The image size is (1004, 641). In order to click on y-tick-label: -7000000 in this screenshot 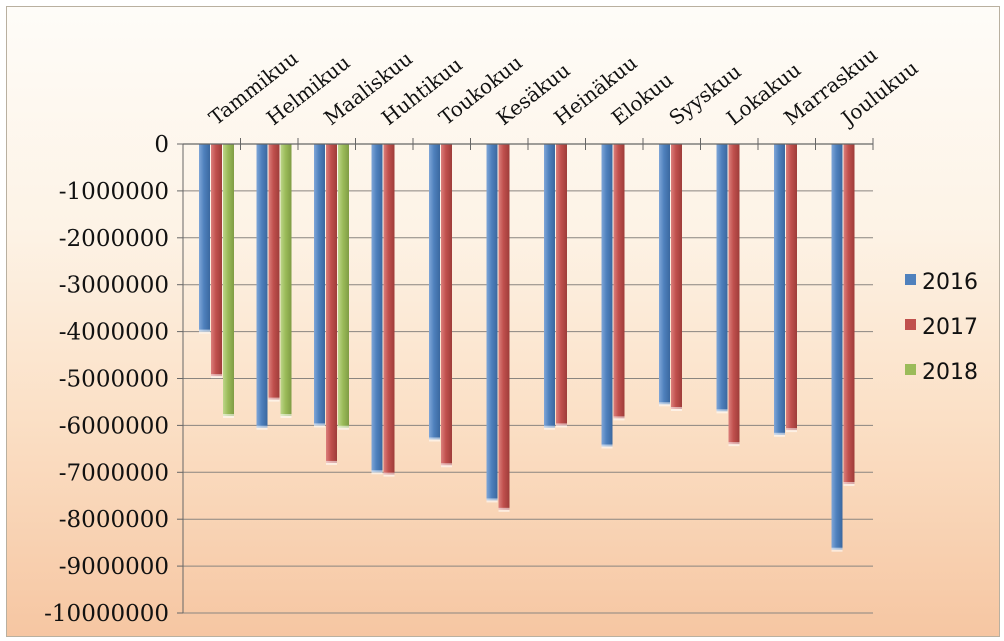, I will do `click(114, 473)`.